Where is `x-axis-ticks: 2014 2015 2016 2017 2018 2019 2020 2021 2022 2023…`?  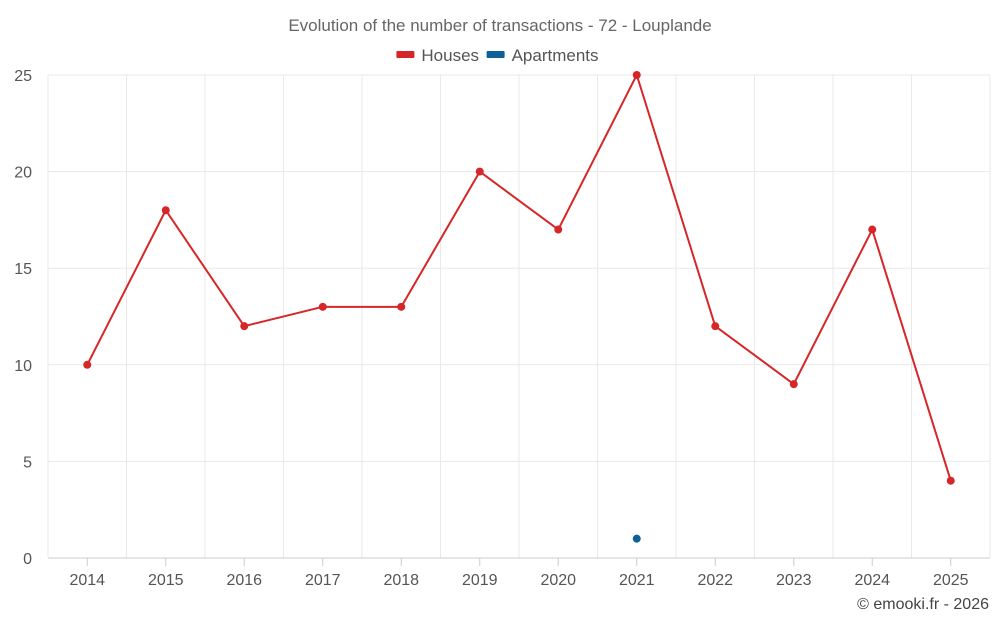
x-axis-ticks: 2014 2015 2016 2017 2018 2019 2020 2021 2022 2023… is located at coordinates (519, 573).